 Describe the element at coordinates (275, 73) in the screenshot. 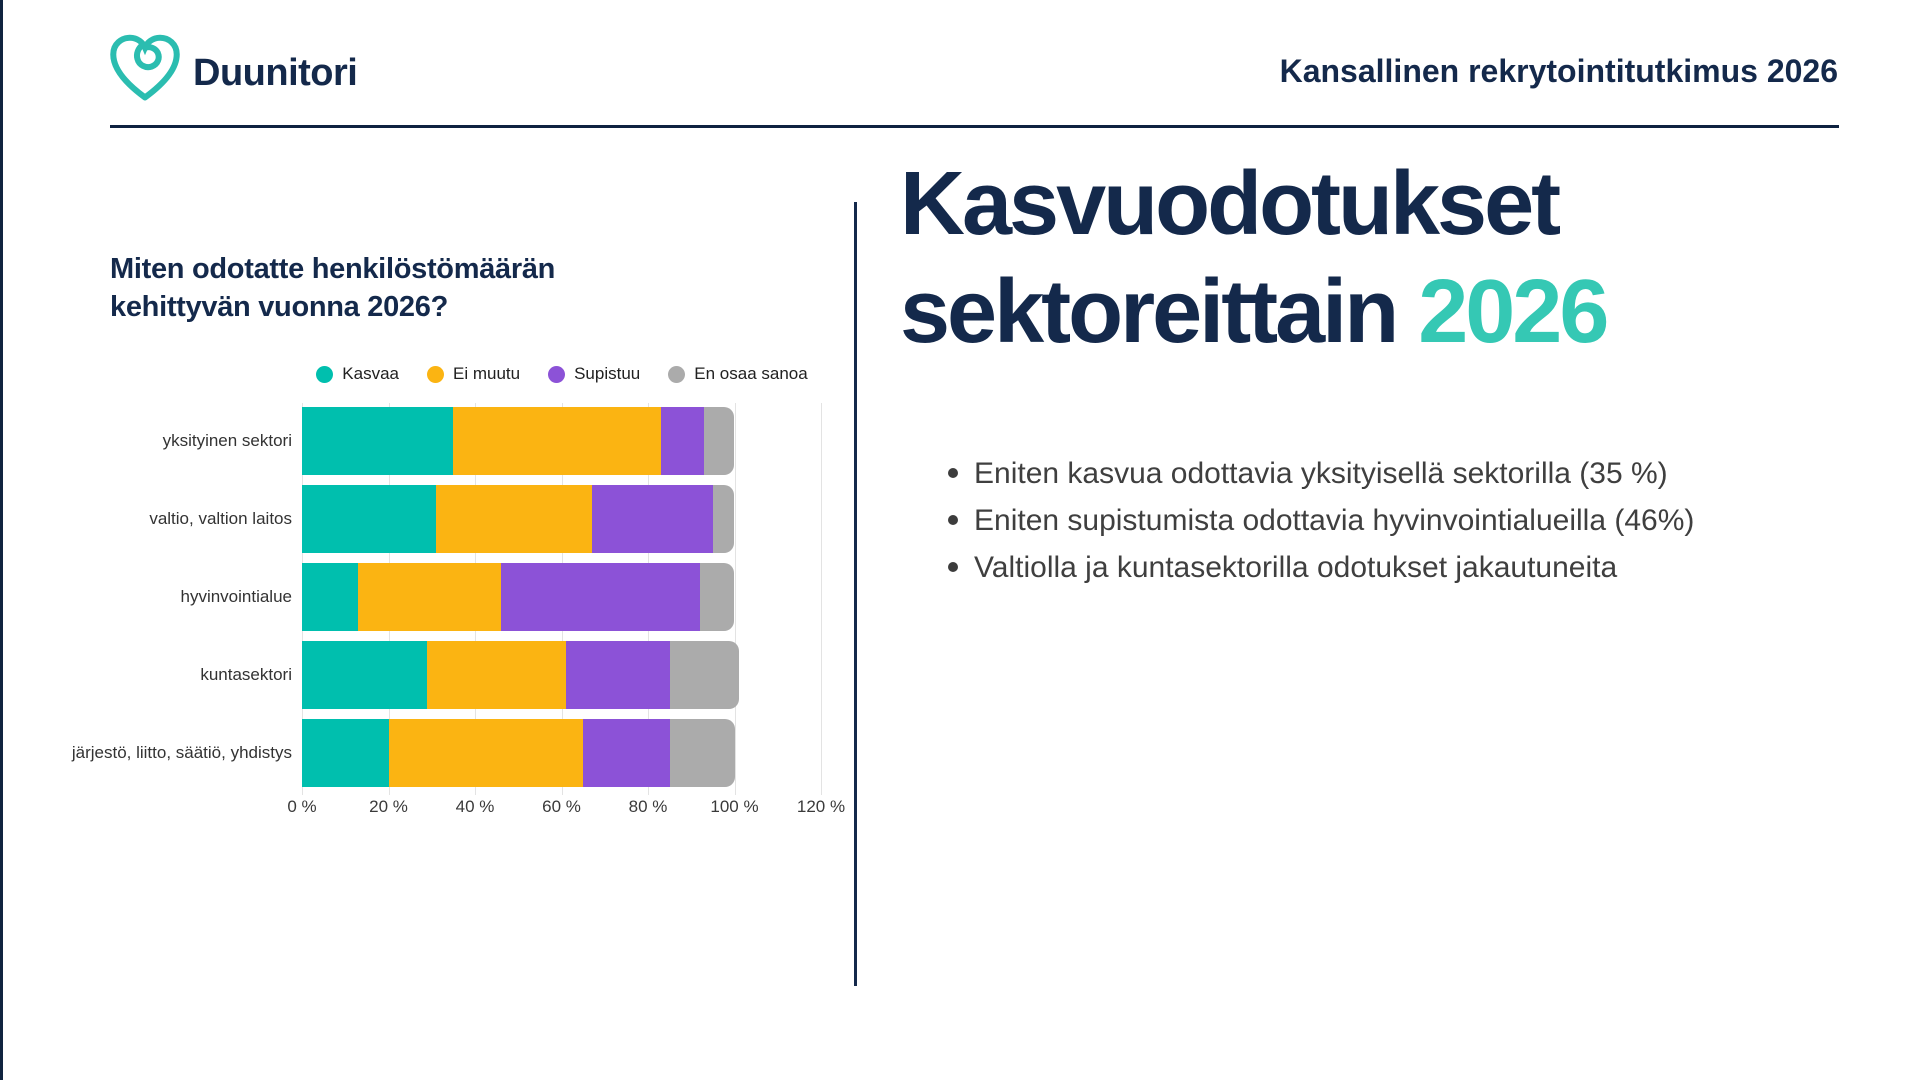

I see `brand-wordmark: Duunitori` at that location.